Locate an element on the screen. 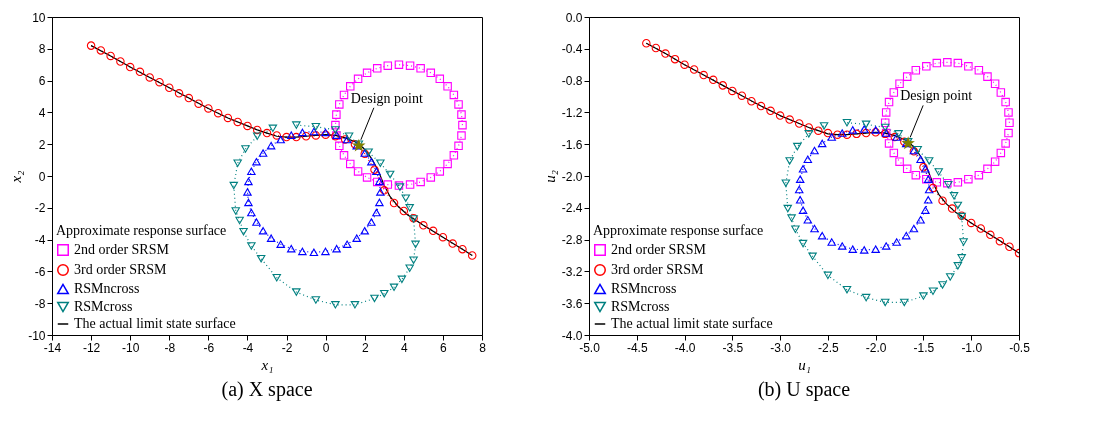  x-tick-label: -3.0 is located at coordinates (781, 347).